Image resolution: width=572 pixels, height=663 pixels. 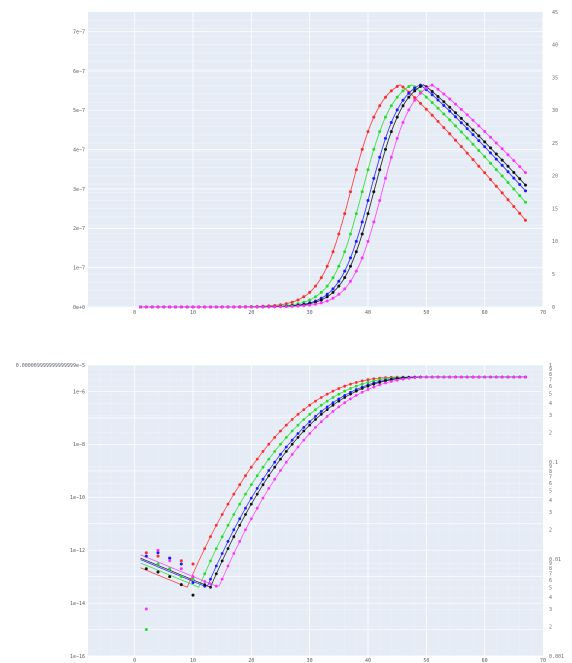 What do you see at coordinates (555, 78) in the screenshot?
I see `y2-tick-label: 35` at bounding box center [555, 78].